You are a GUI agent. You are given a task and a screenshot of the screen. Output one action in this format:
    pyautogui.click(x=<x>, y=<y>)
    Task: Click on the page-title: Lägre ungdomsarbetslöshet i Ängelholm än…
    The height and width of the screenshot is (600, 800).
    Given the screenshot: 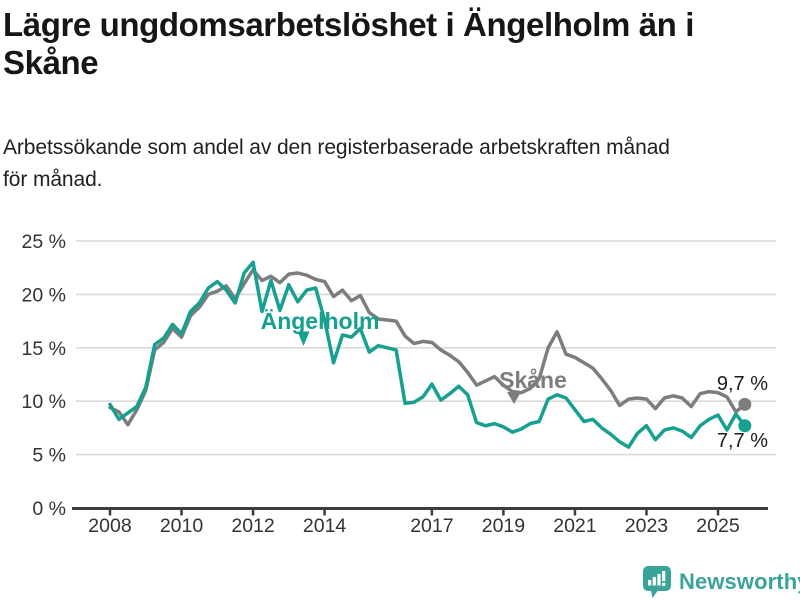 What is the action you would take?
    pyautogui.click(x=400, y=44)
    